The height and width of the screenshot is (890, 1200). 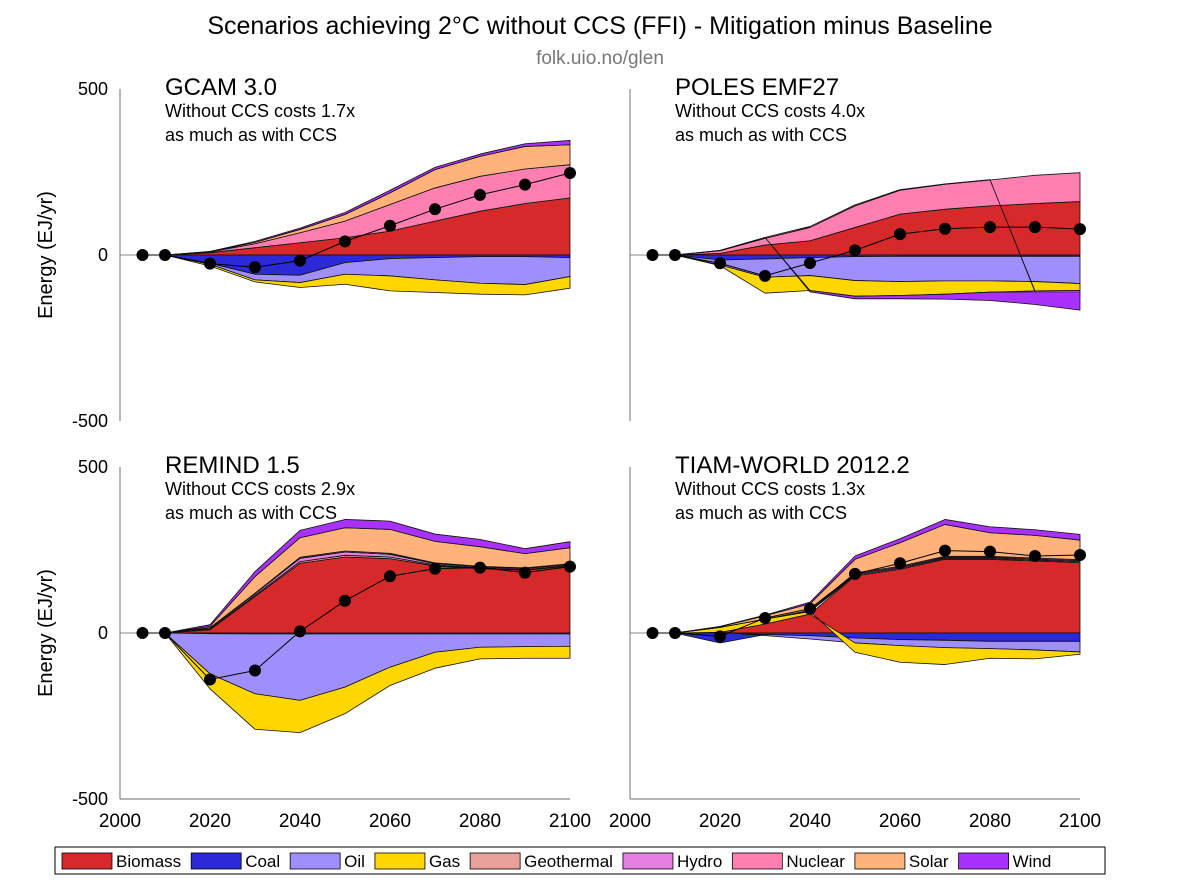 I want to click on legend-swatch-biomass, so click(x=87, y=861).